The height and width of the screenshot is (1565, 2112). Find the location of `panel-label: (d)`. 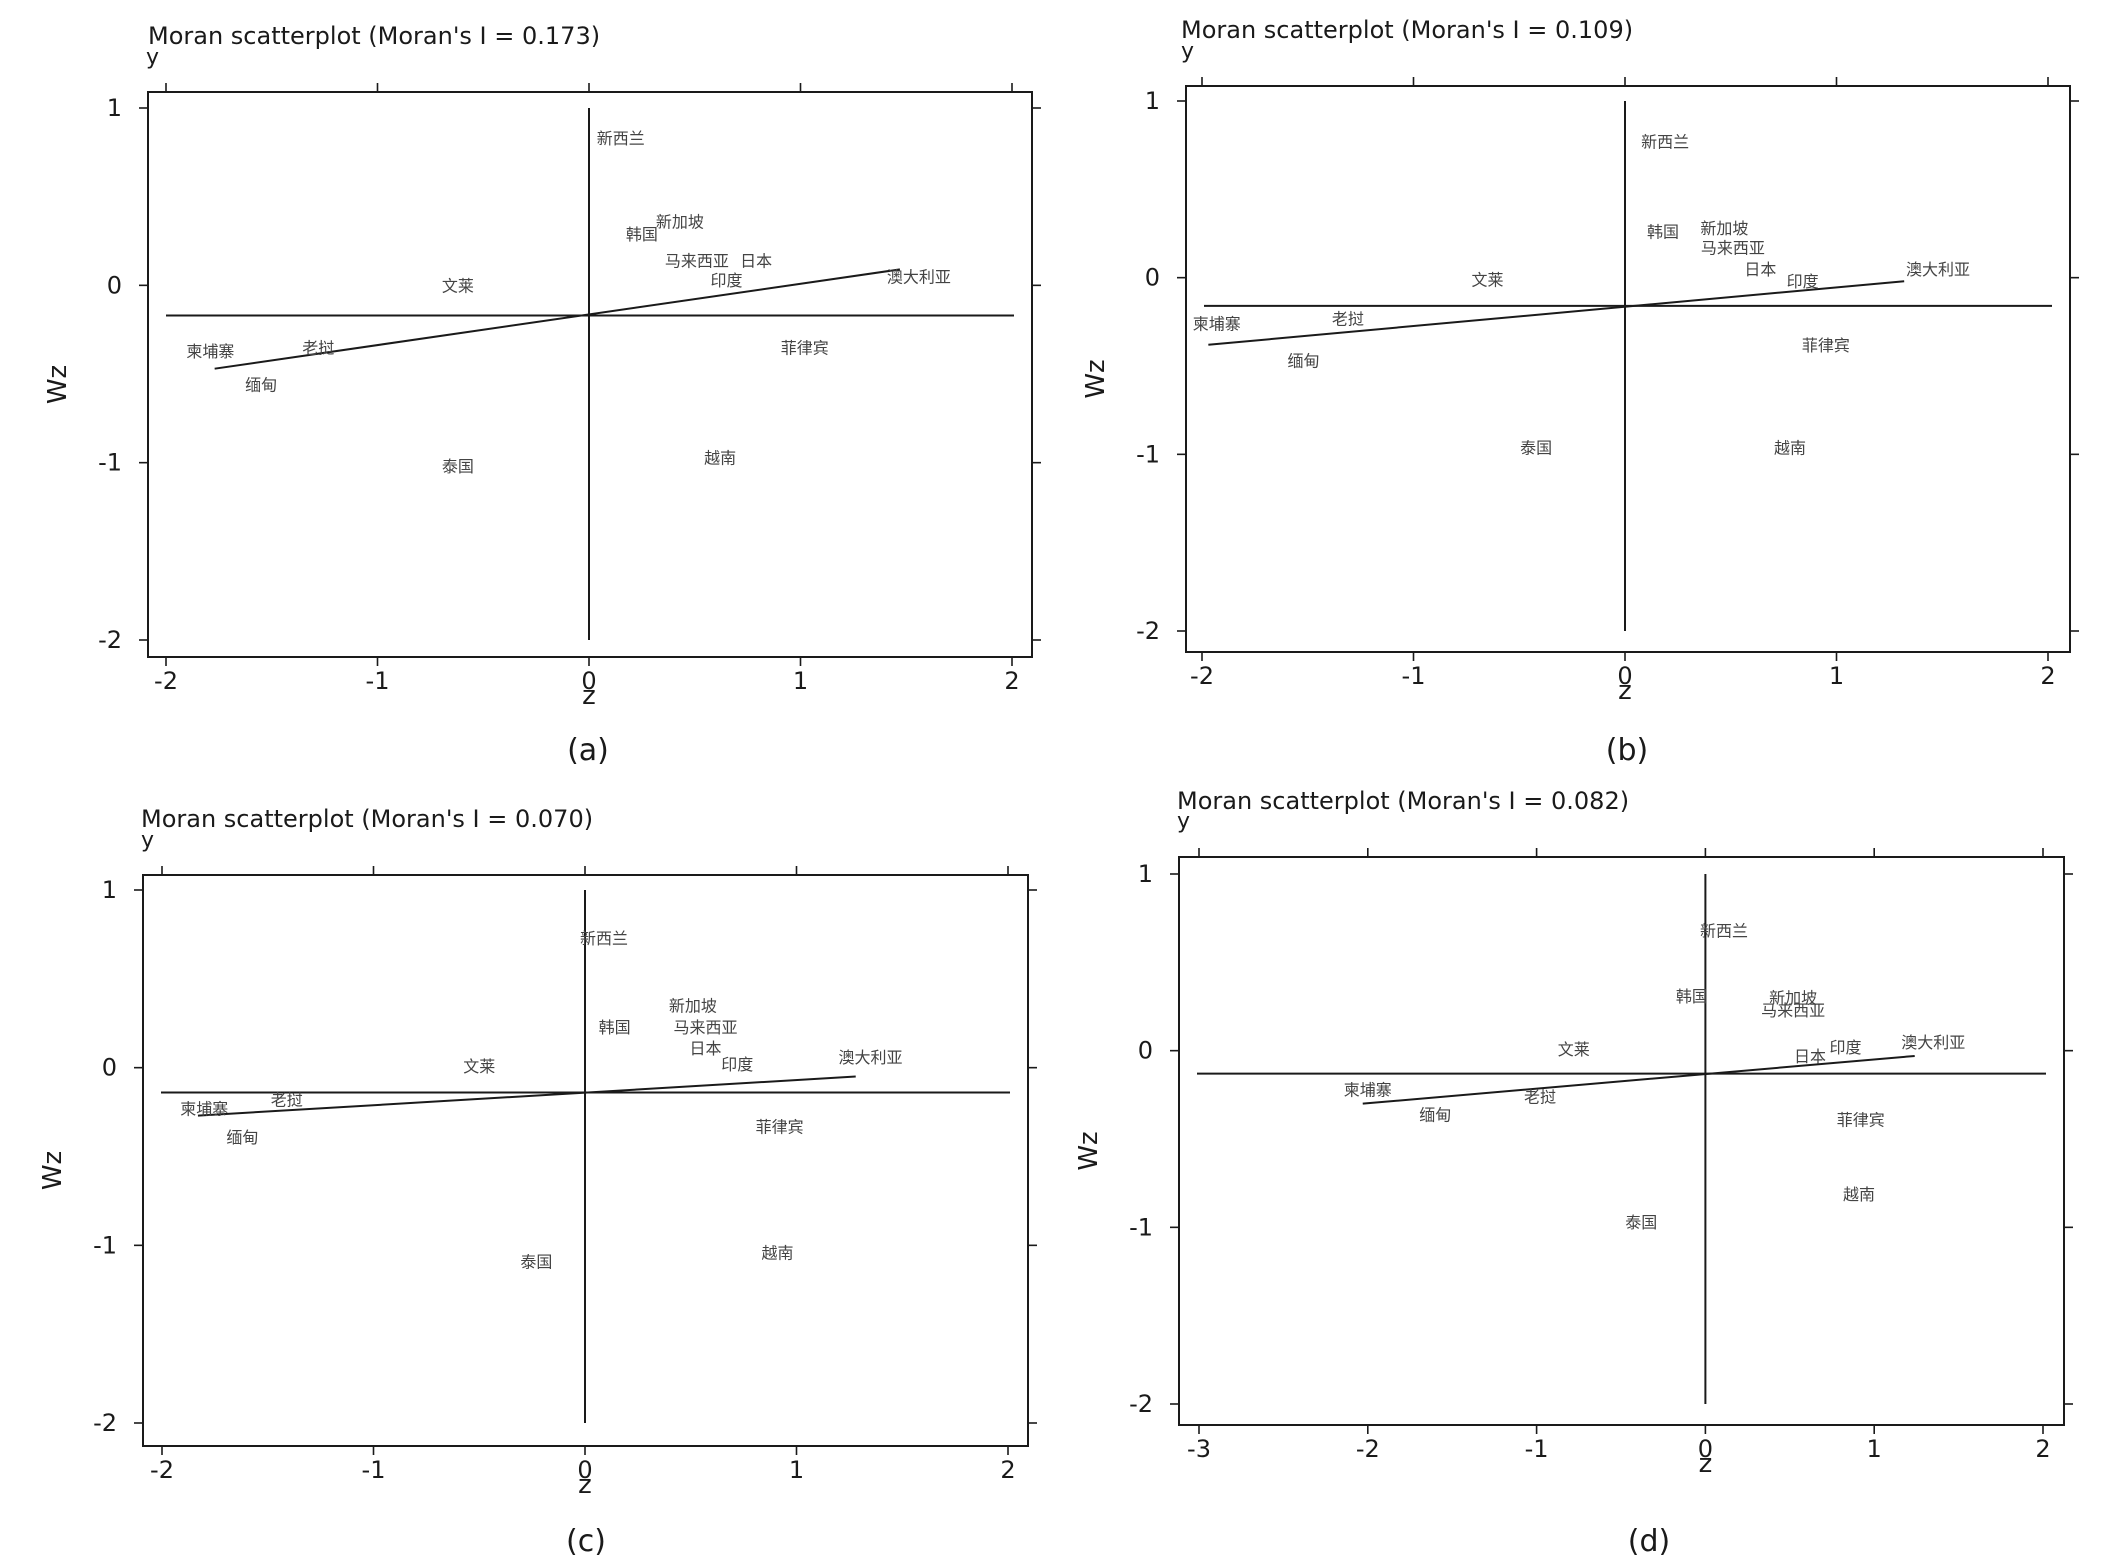

panel-label: (d) is located at coordinates (1649, 1541).